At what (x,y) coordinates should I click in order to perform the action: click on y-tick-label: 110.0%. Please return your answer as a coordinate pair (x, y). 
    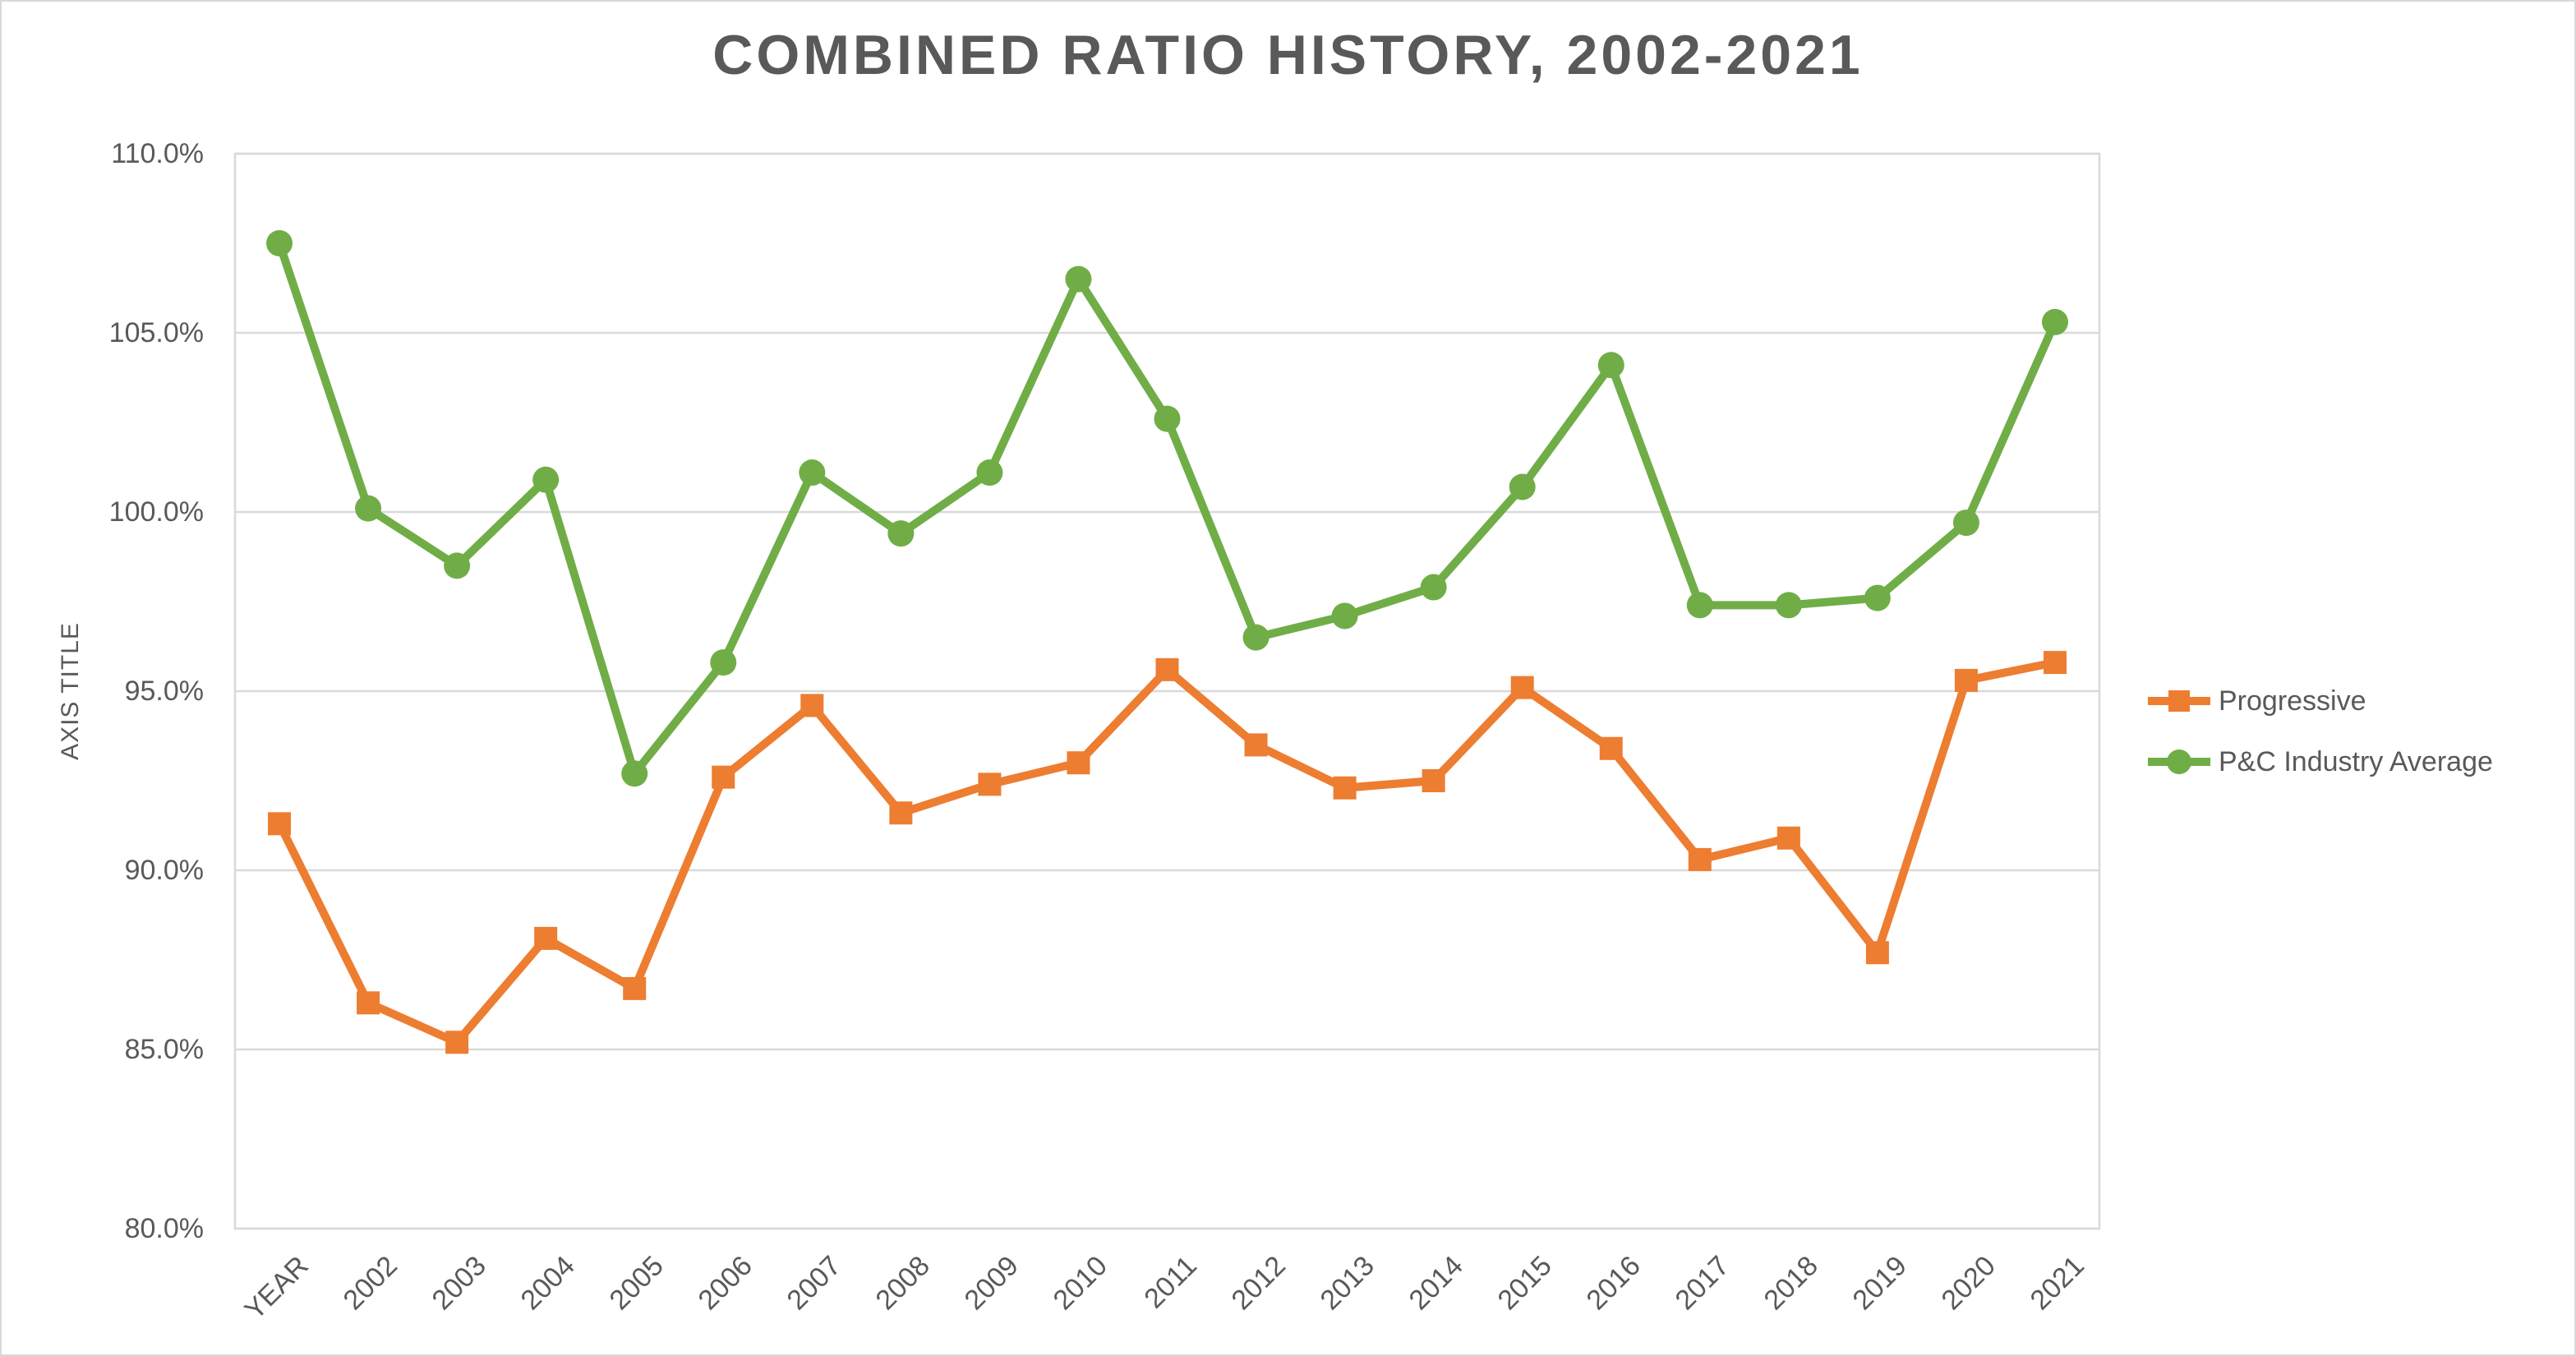
    Looking at the image, I should click on (157, 153).